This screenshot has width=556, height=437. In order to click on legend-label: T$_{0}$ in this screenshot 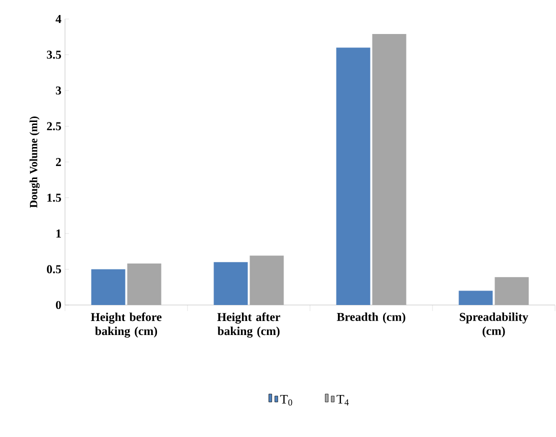, I will do `click(286, 400)`.